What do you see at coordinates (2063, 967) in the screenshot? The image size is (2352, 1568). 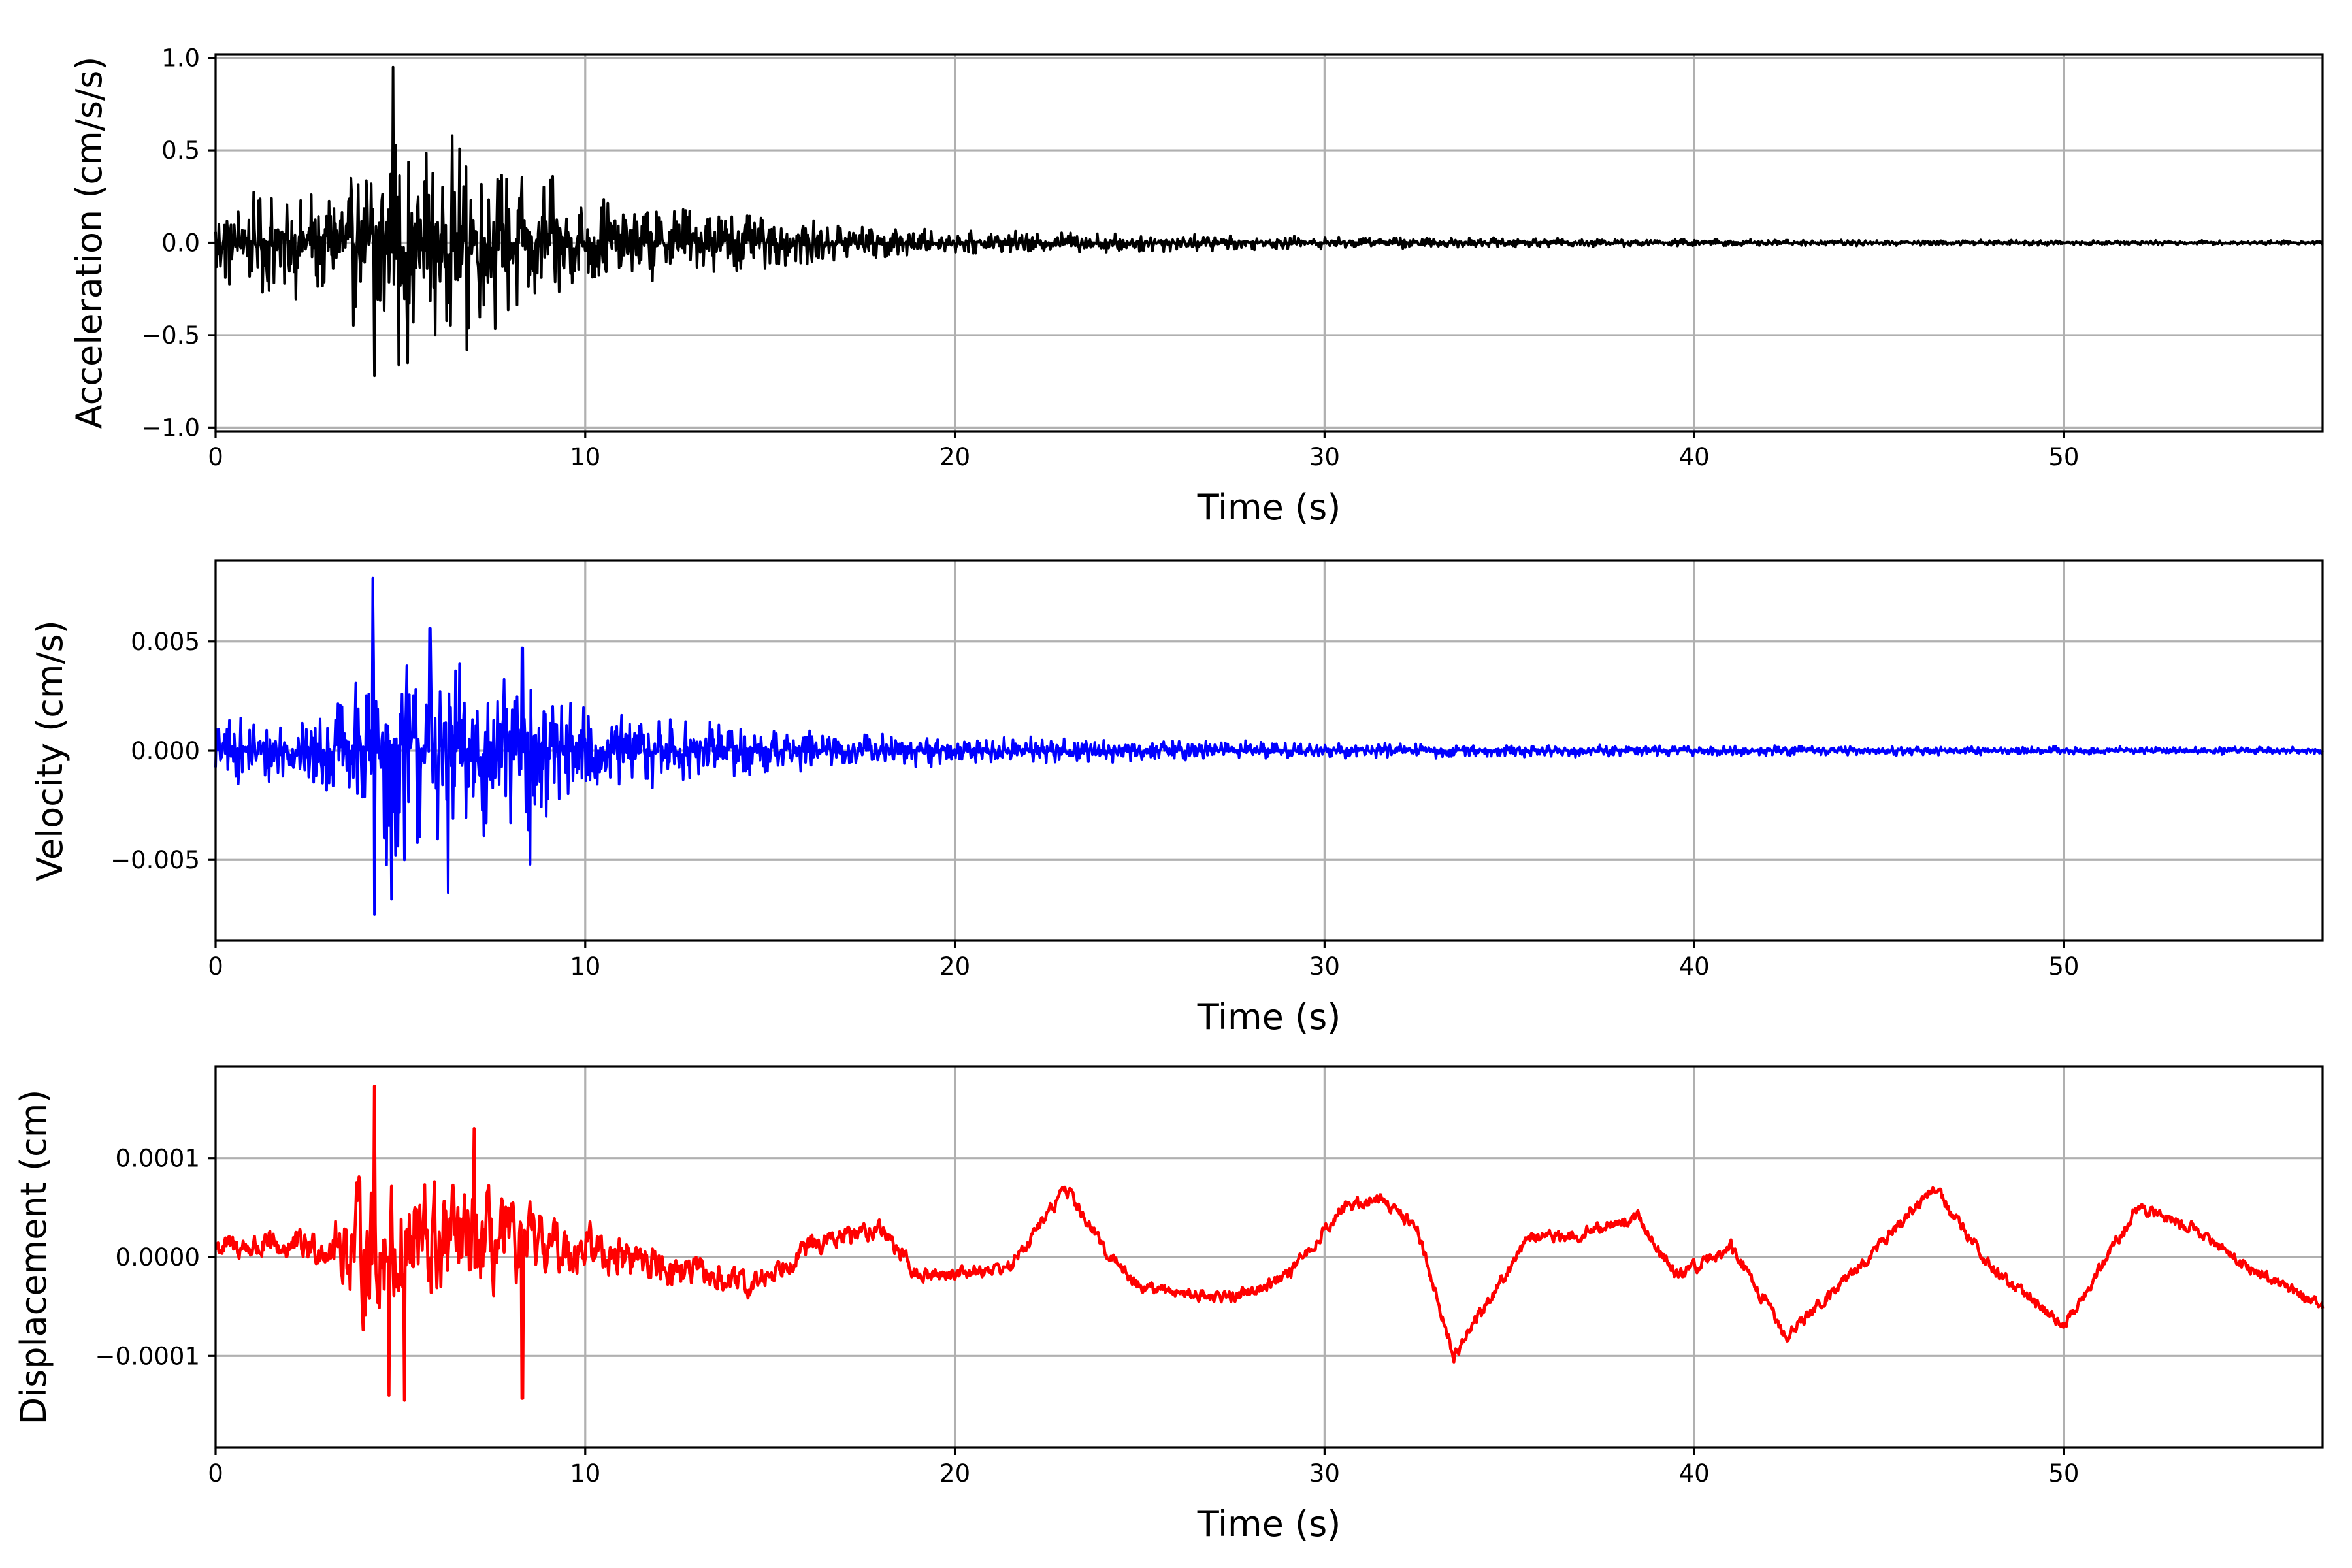 I see `velocity-x-tick-label: 50` at bounding box center [2063, 967].